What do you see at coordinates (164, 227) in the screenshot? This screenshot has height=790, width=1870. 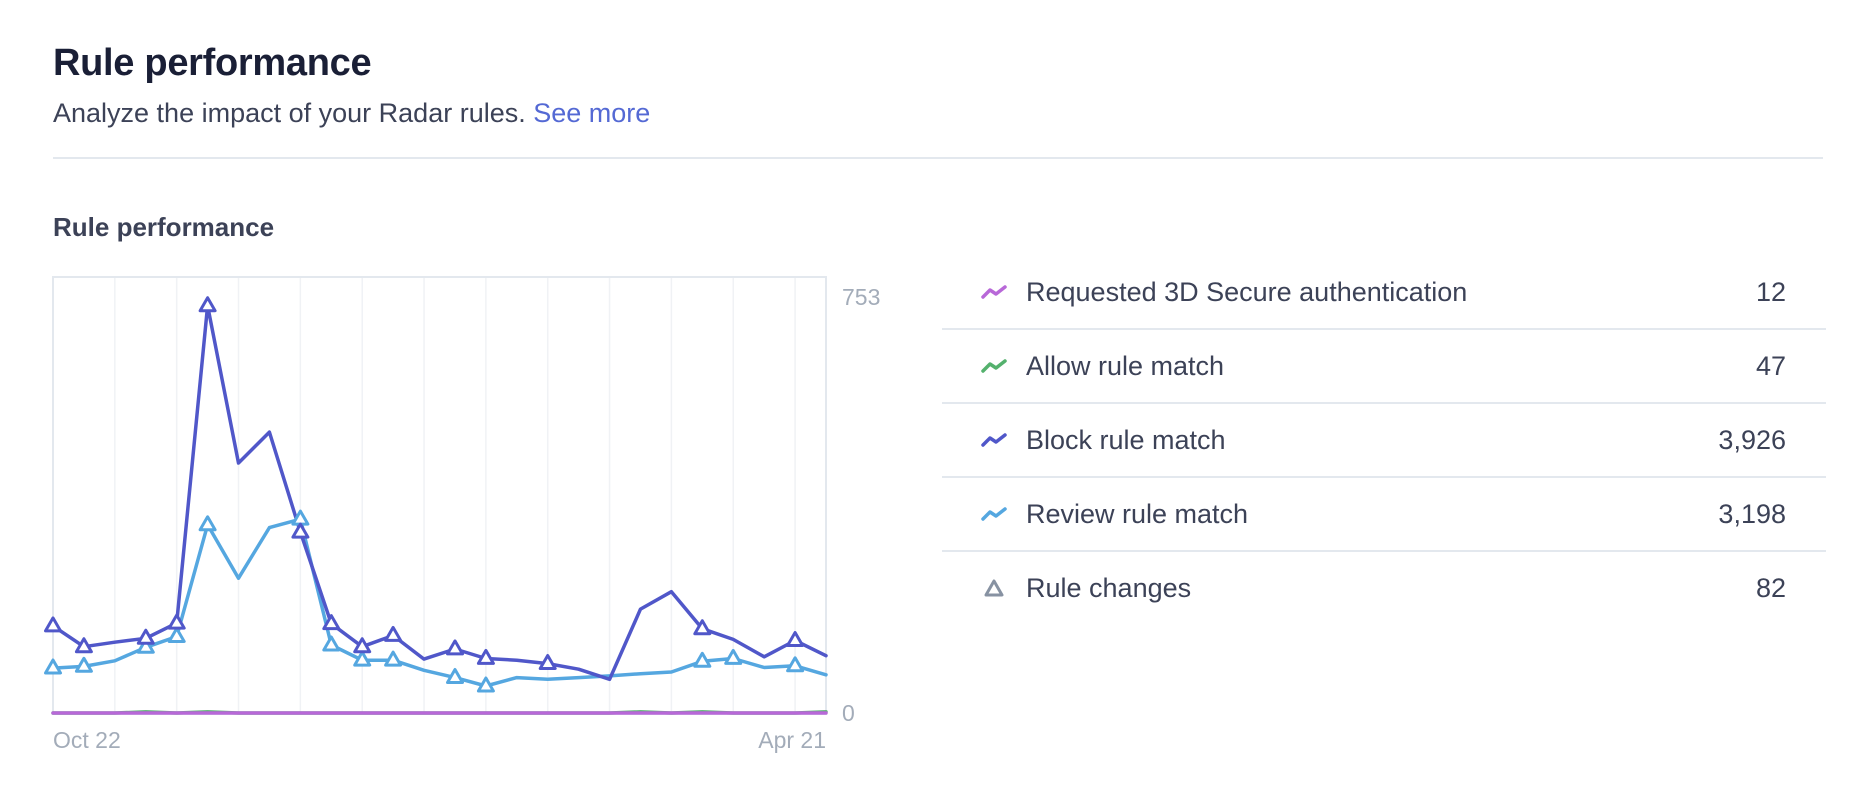 I see `section-title: Rule performance` at bounding box center [164, 227].